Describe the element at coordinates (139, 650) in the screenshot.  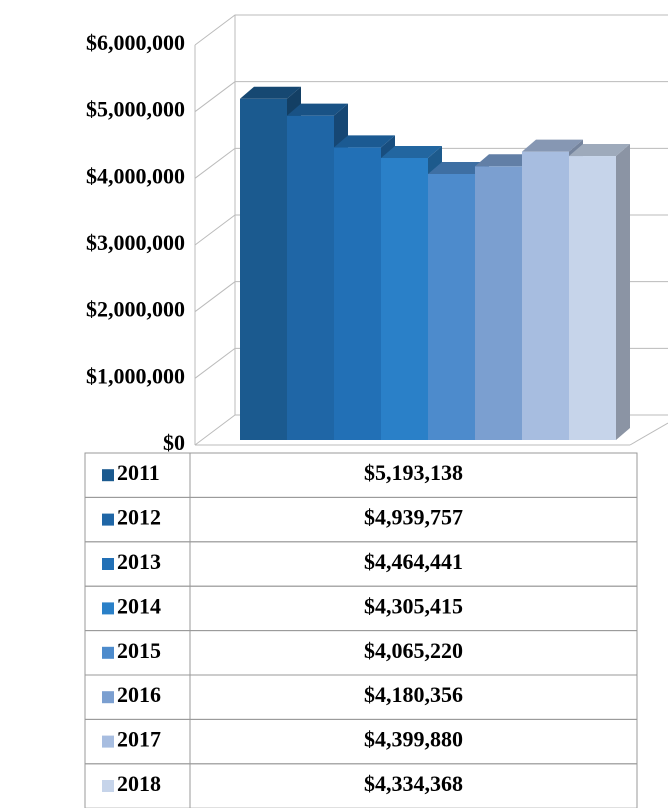
I see `legend-label: 2015` at that location.